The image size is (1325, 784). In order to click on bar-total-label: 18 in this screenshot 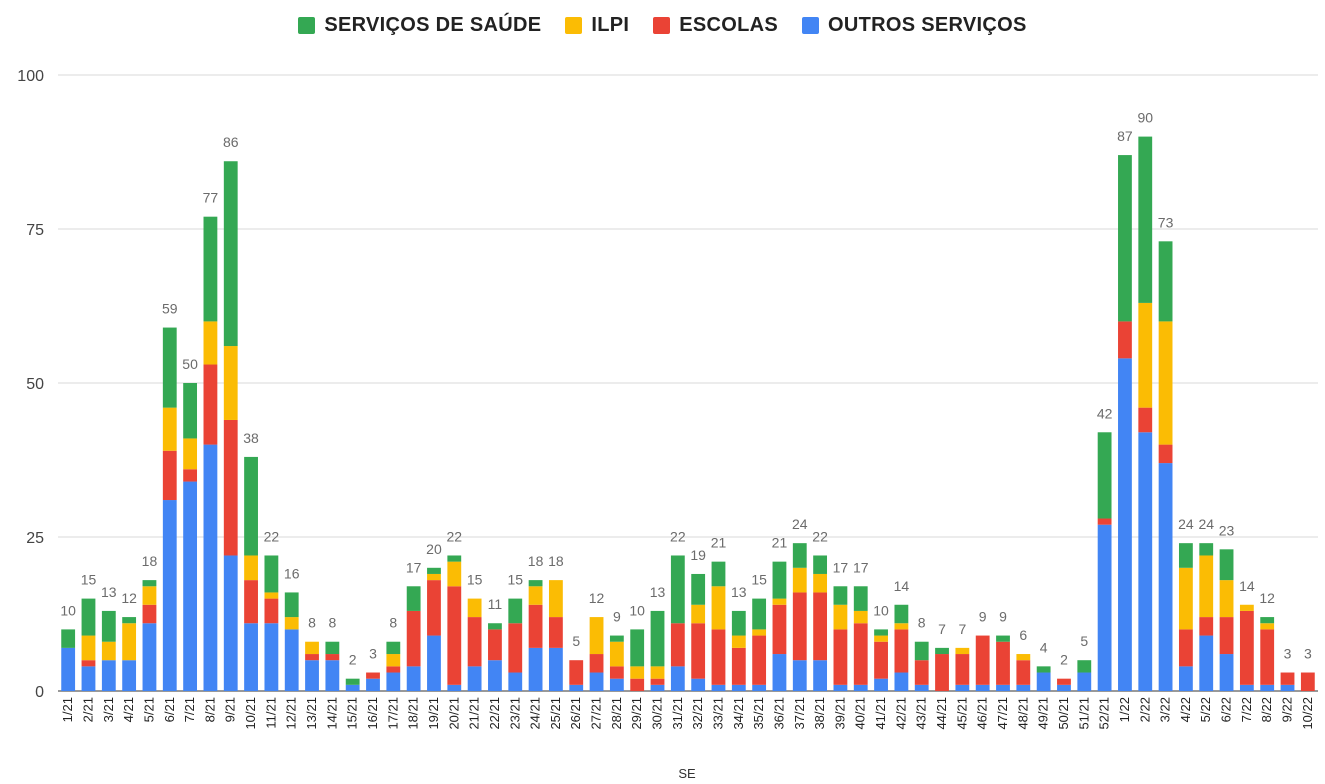, I will do `click(150, 561)`.